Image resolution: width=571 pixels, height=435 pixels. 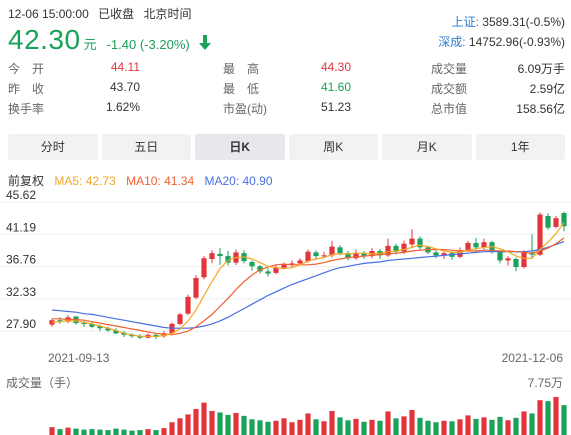 I want to click on price-row: 42.30 元 -1.40 (-3.20%), so click(x=110, y=40).